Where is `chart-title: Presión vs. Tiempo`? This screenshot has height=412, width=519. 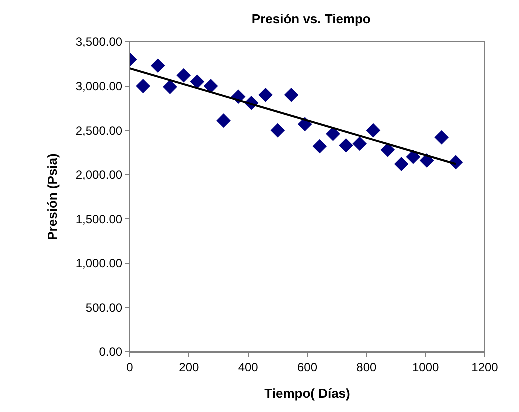 chart-title: Presión vs. Tiempo is located at coordinates (311, 19).